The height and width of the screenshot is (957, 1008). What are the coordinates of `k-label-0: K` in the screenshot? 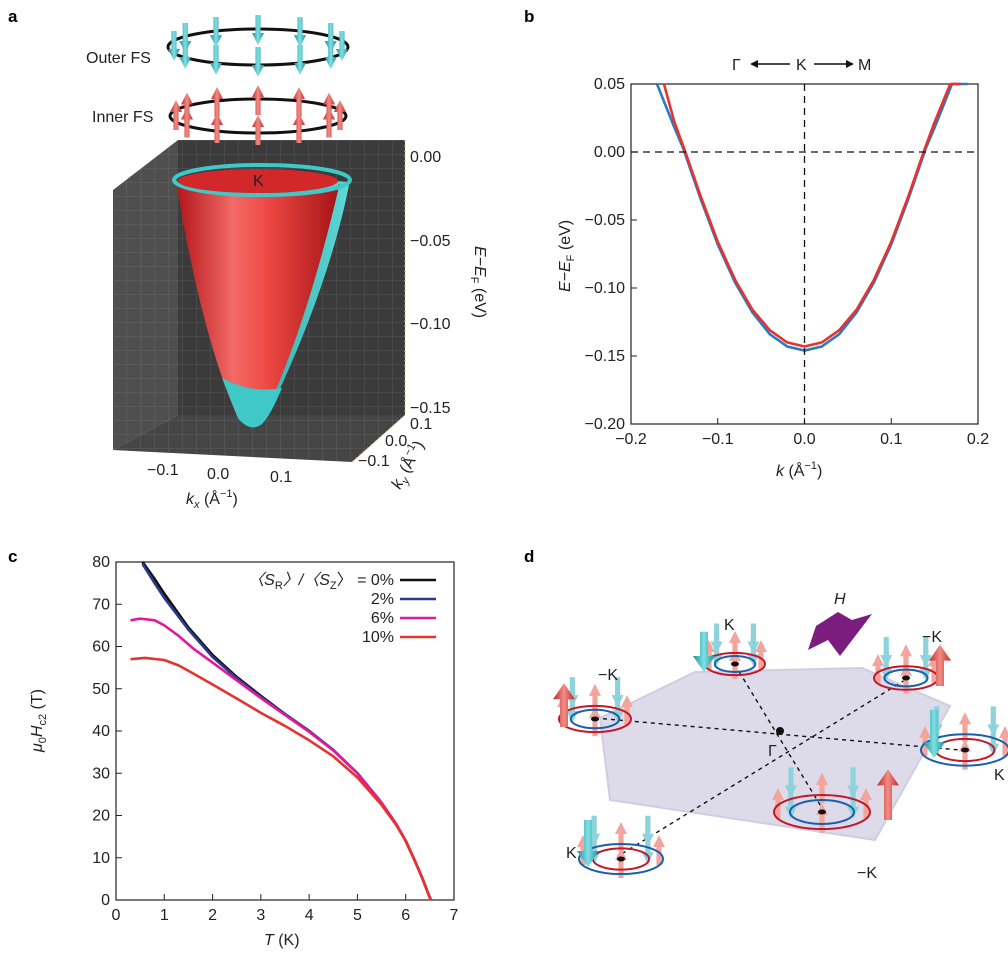 It's located at (729, 625).